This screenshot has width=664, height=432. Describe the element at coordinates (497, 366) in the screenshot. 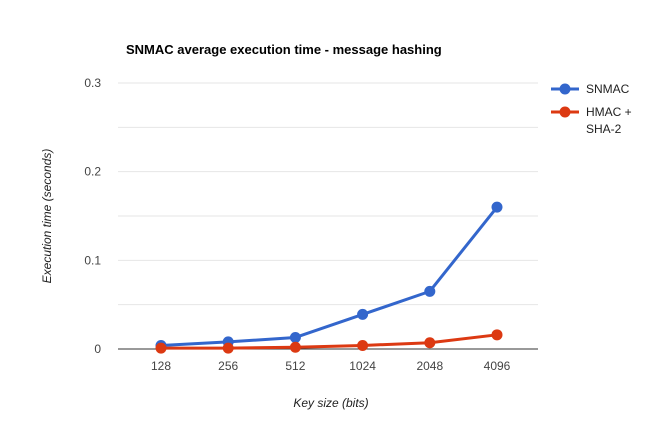

I see `x-tick-label: 4096` at that location.